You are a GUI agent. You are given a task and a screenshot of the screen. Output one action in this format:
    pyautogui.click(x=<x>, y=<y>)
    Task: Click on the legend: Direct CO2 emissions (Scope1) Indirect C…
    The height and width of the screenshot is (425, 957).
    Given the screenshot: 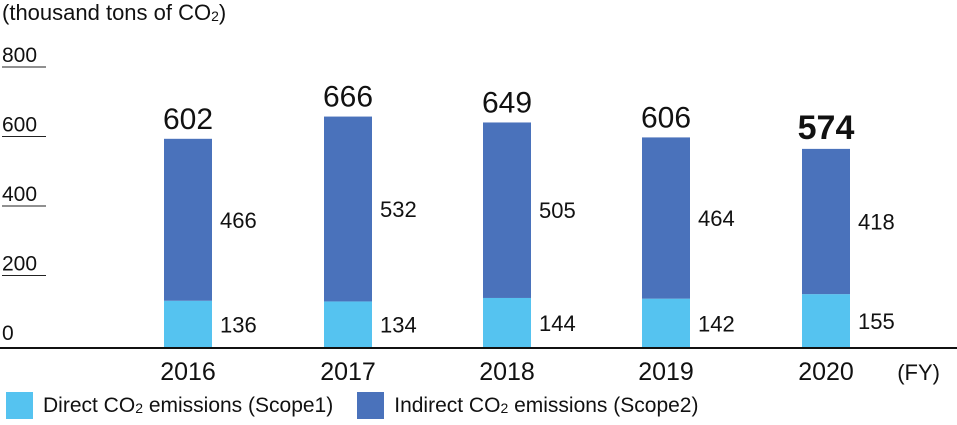 What is the action you would take?
    pyautogui.click(x=364, y=405)
    